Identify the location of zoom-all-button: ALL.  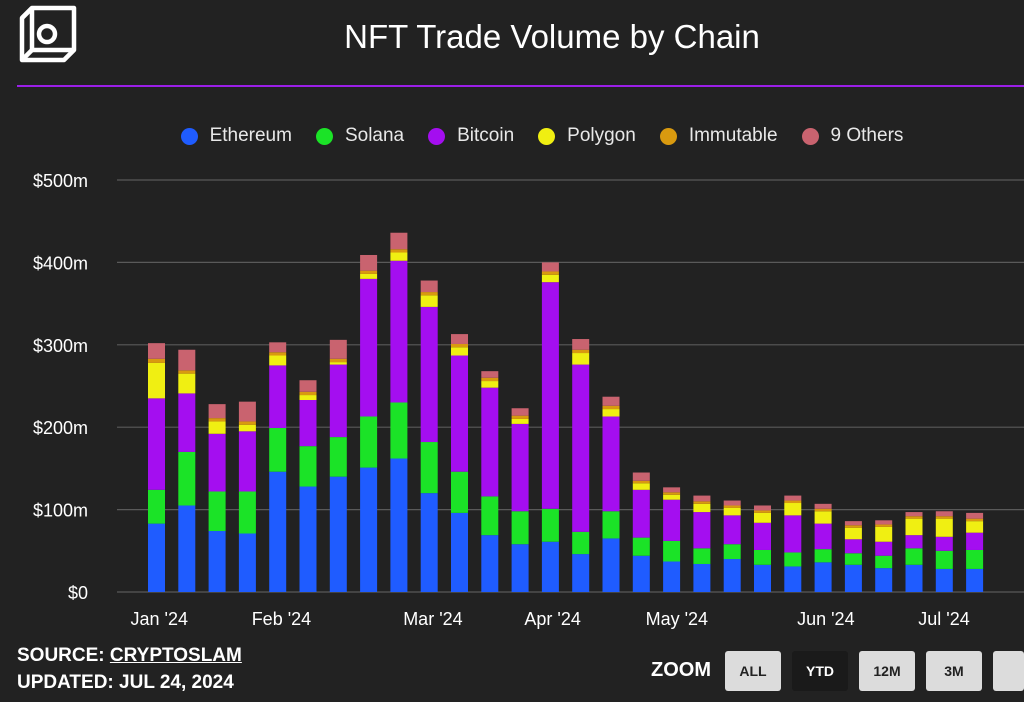
(753, 671).